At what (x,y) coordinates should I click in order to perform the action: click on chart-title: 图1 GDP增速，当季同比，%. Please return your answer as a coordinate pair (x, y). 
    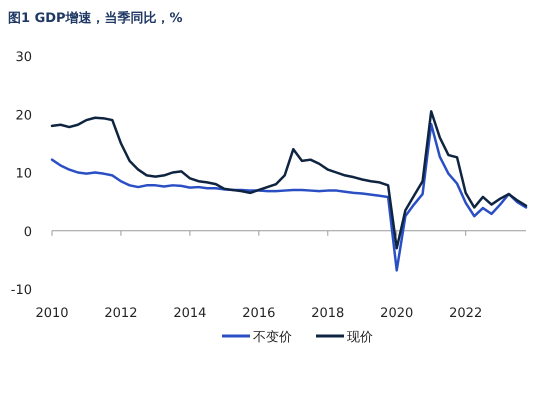
    Looking at the image, I should click on (95, 18).